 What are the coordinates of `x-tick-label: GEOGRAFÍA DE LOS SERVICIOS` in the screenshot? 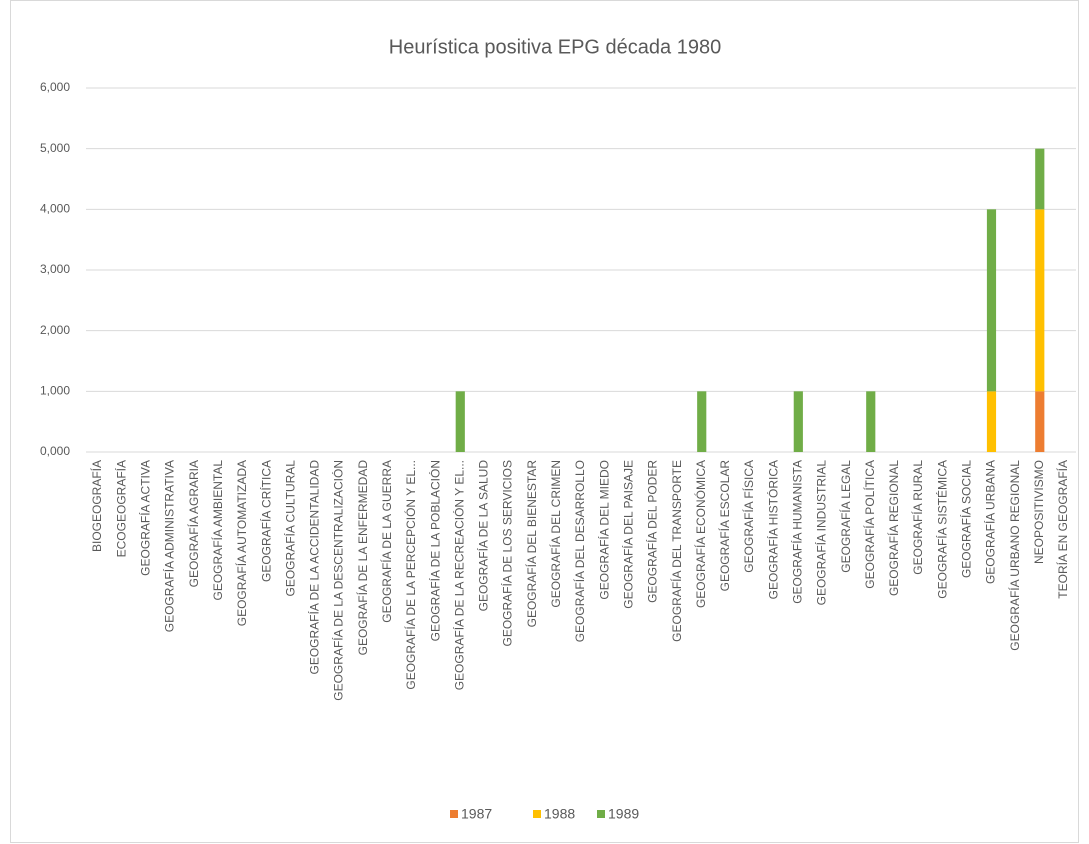 It's located at (507, 553).